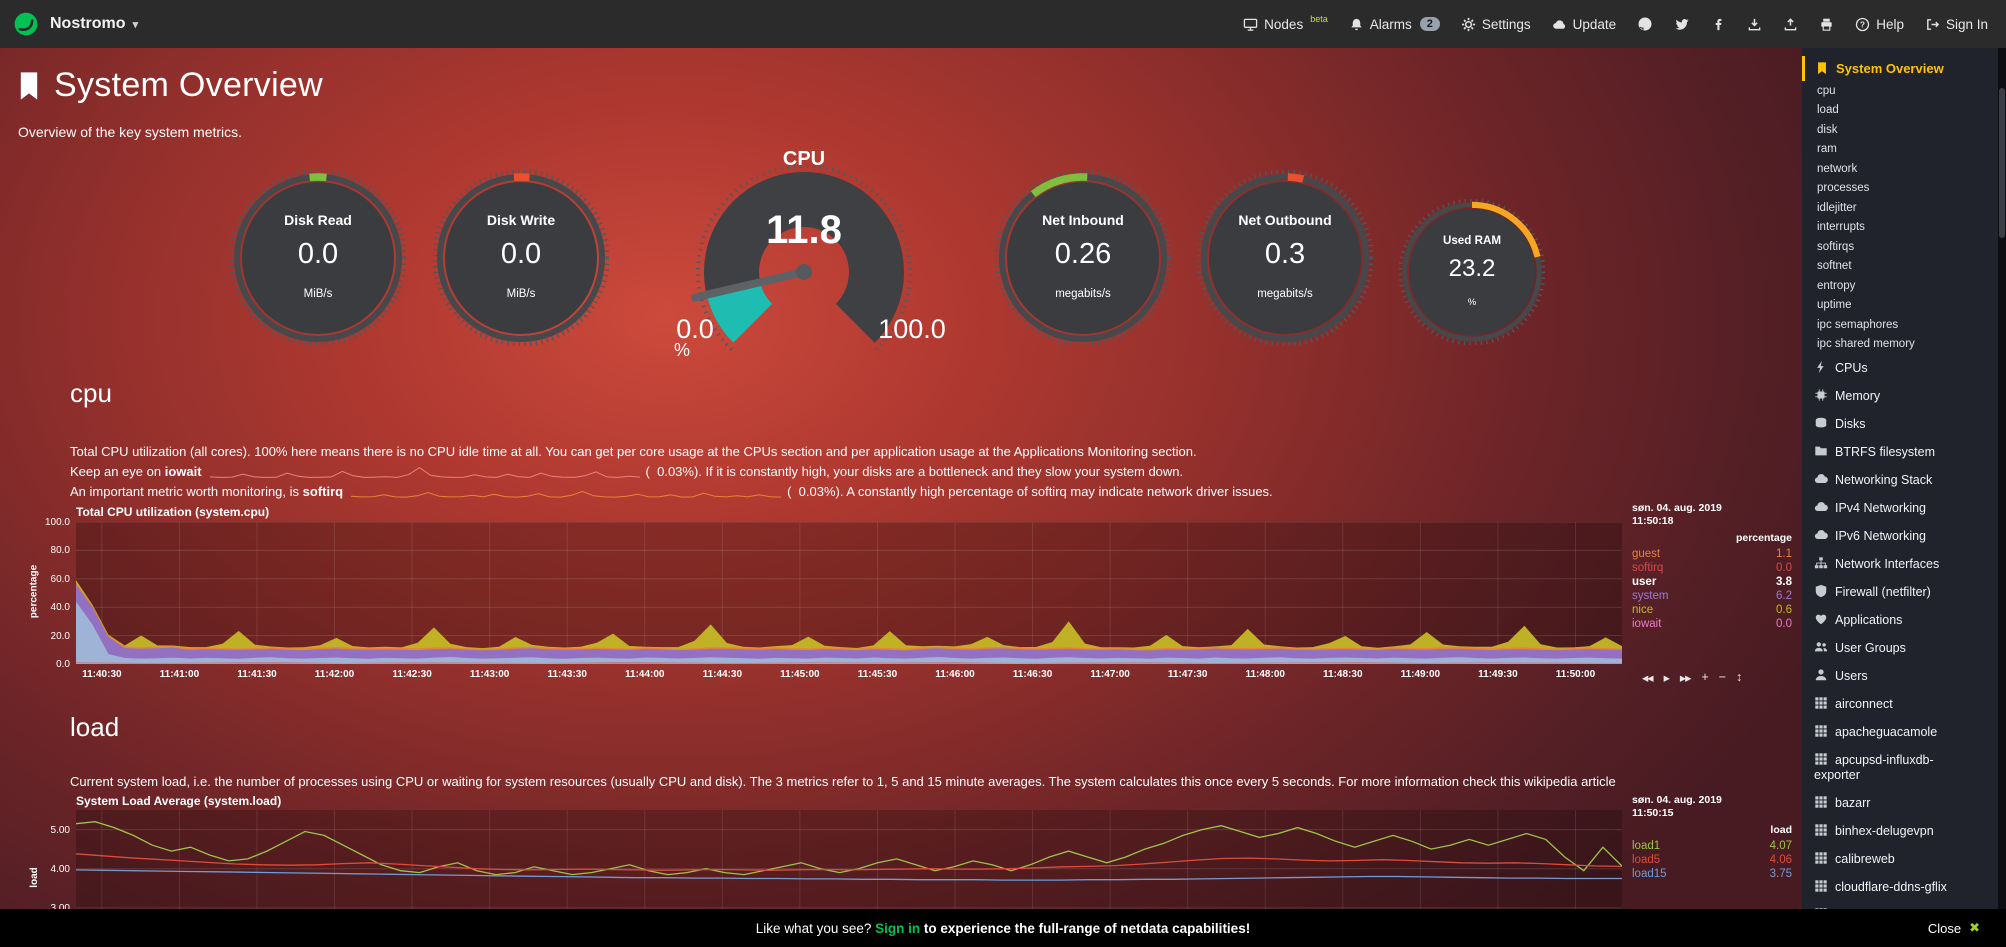 The width and height of the screenshot is (2006, 947). I want to click on legend-row-system: system 6.2, so click(1712, 596).